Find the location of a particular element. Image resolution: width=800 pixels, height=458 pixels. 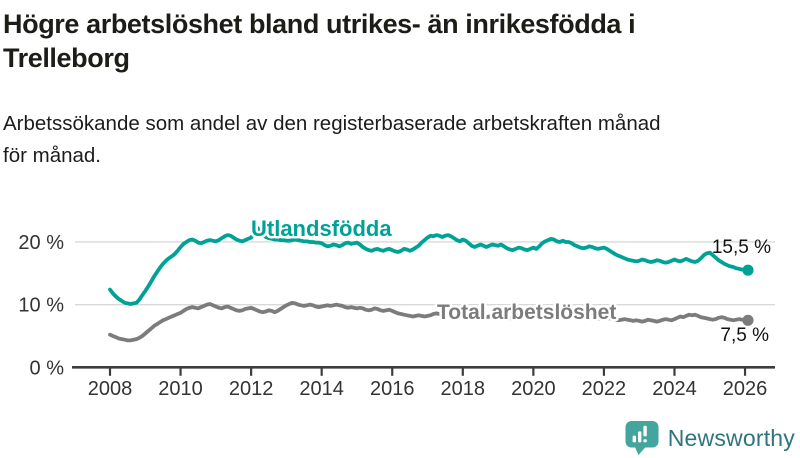

series-line-total is located at coordinates (429, 321).